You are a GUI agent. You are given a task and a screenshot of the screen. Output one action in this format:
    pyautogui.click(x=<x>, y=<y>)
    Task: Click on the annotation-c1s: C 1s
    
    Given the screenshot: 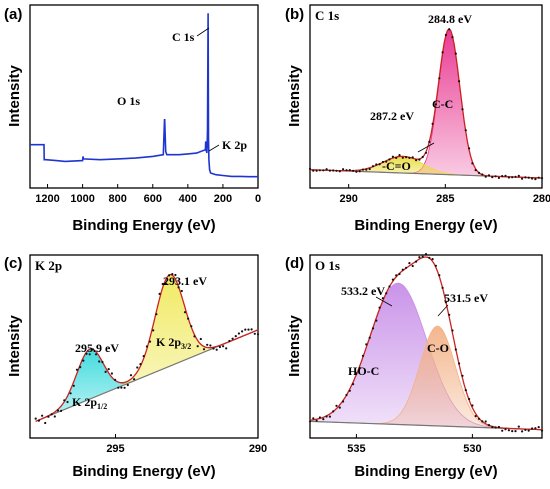 What is the action you would take?
    pyautogui.click(x=183, y=37)
    